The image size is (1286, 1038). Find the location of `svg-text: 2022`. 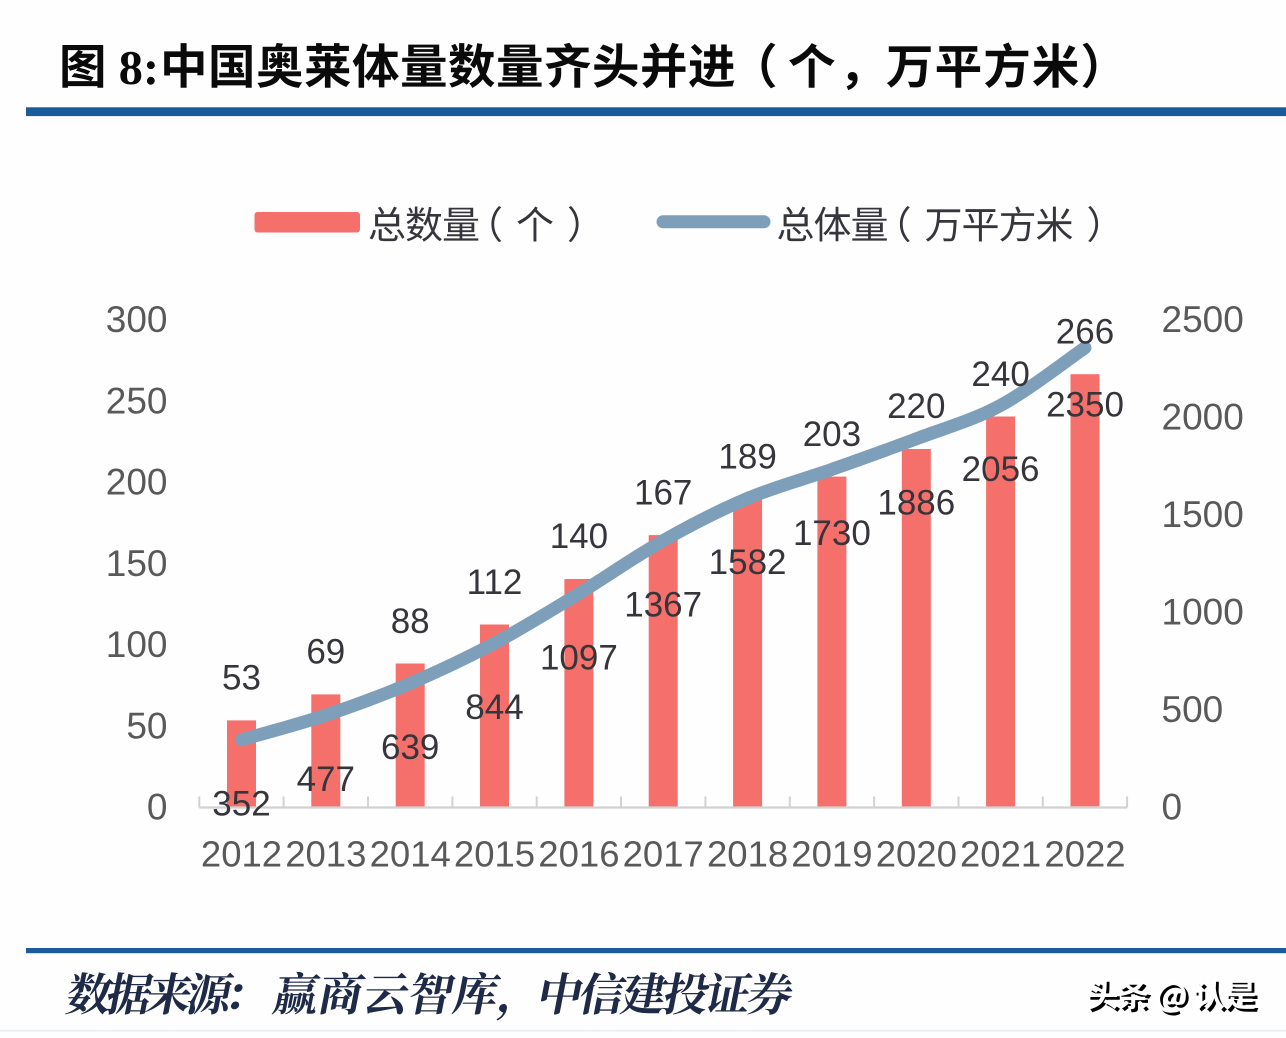

svg-text: 2022 is located at coordinates (1084, 854).